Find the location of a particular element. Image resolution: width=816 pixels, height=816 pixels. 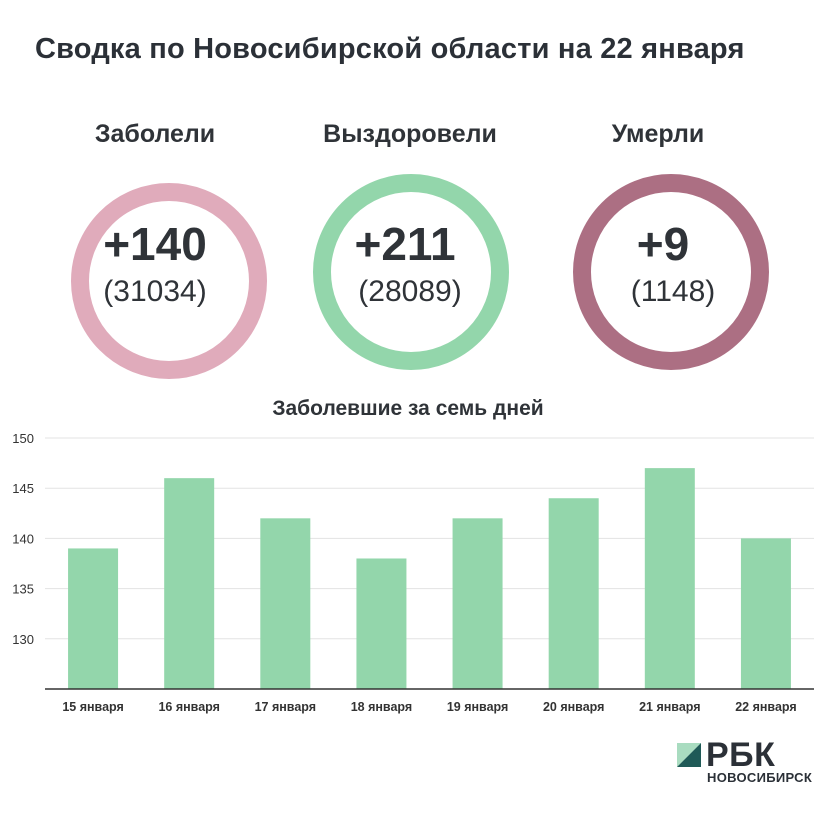

x-tick-label: 18 января is located at coordinates (381, 707).